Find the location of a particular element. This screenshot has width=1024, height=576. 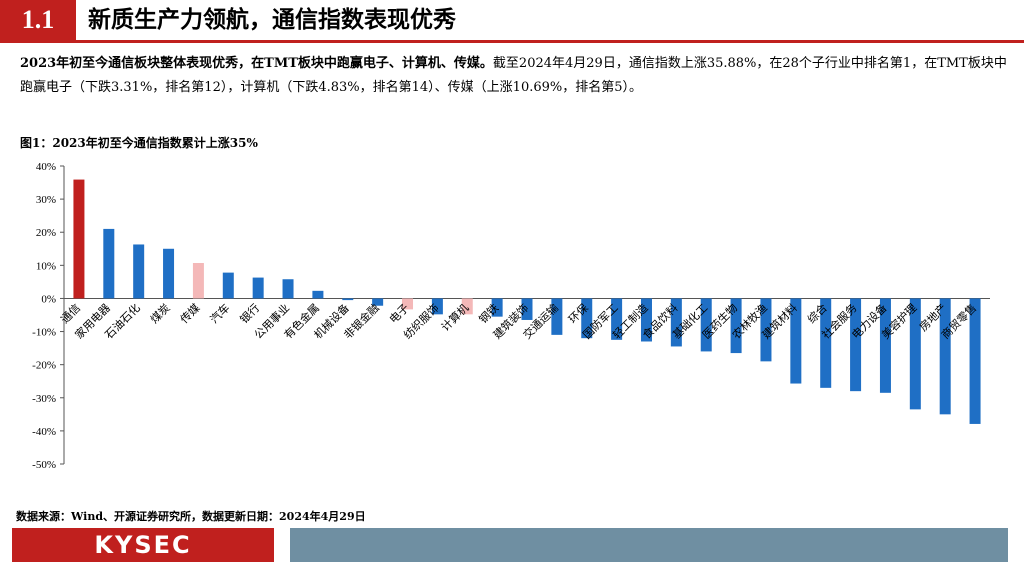

y-tick-label: -50% is located at coordinates (44, 465).